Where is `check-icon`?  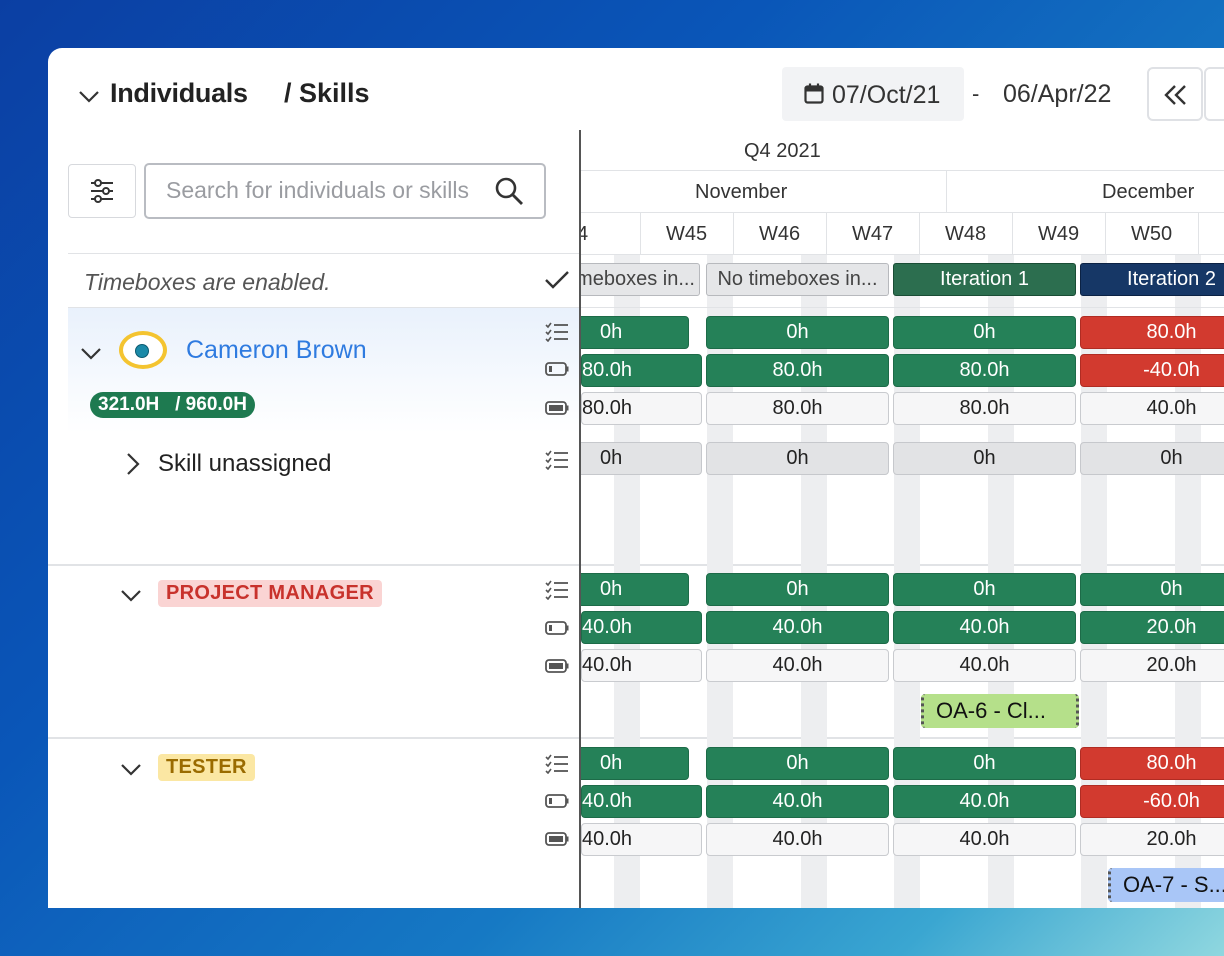 check-icon is located at coordinates (557, 280).